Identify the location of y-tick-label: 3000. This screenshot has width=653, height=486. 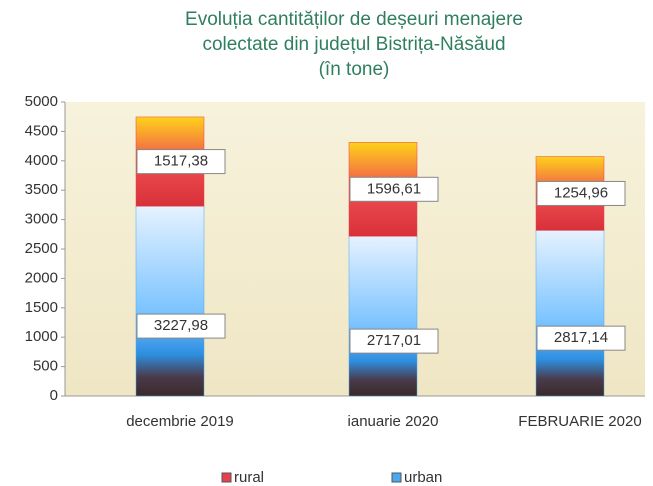
(41, 219).